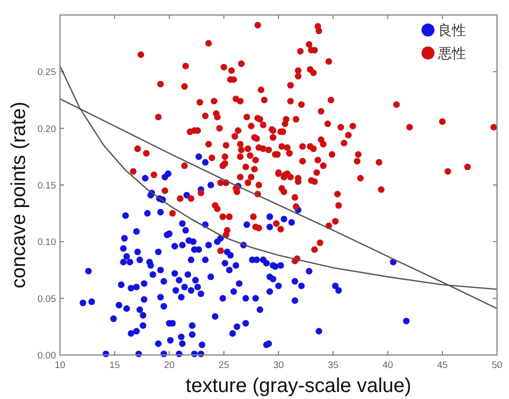 Image resolution: width=509 pixels, height=399 pixels. I want to click on x-tick-label: 45, so click(442, 365).